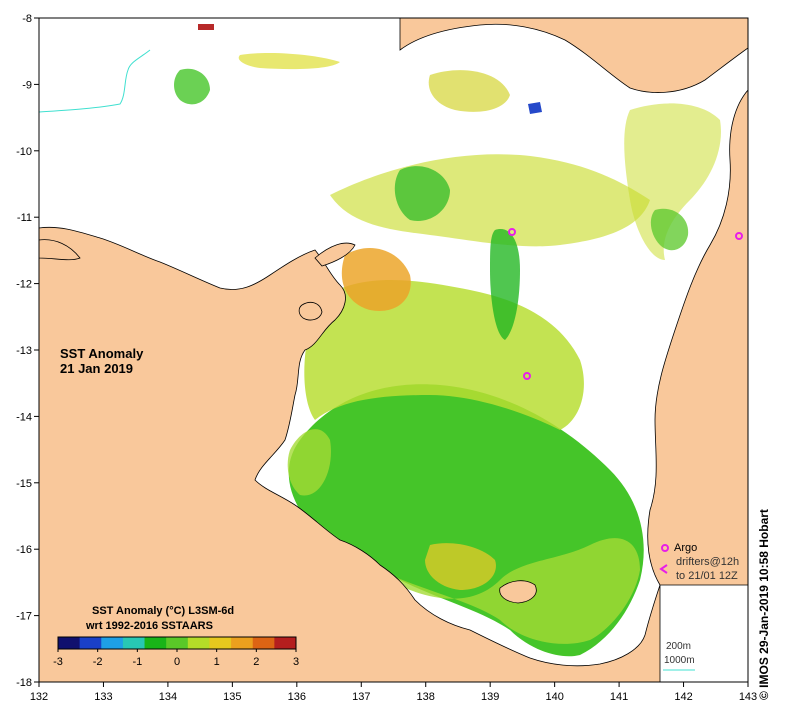 The height and width of the screenshot is (716, 791). I want to click on y-tick-label: -17, so click(24, 617).